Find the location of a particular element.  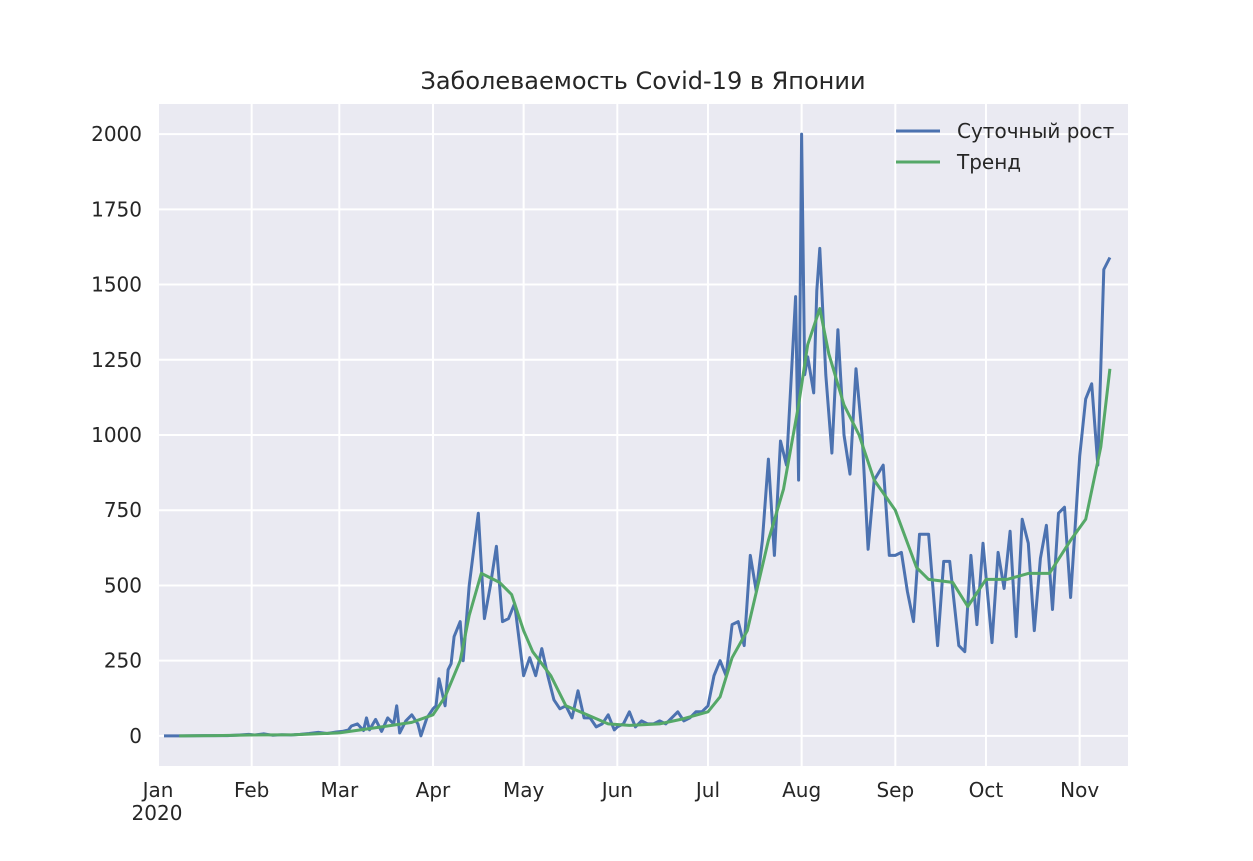

y-tick-labels: 0 250 500 750 1000 1250 1500 1750 2000 is located at coordinates (116, 435).